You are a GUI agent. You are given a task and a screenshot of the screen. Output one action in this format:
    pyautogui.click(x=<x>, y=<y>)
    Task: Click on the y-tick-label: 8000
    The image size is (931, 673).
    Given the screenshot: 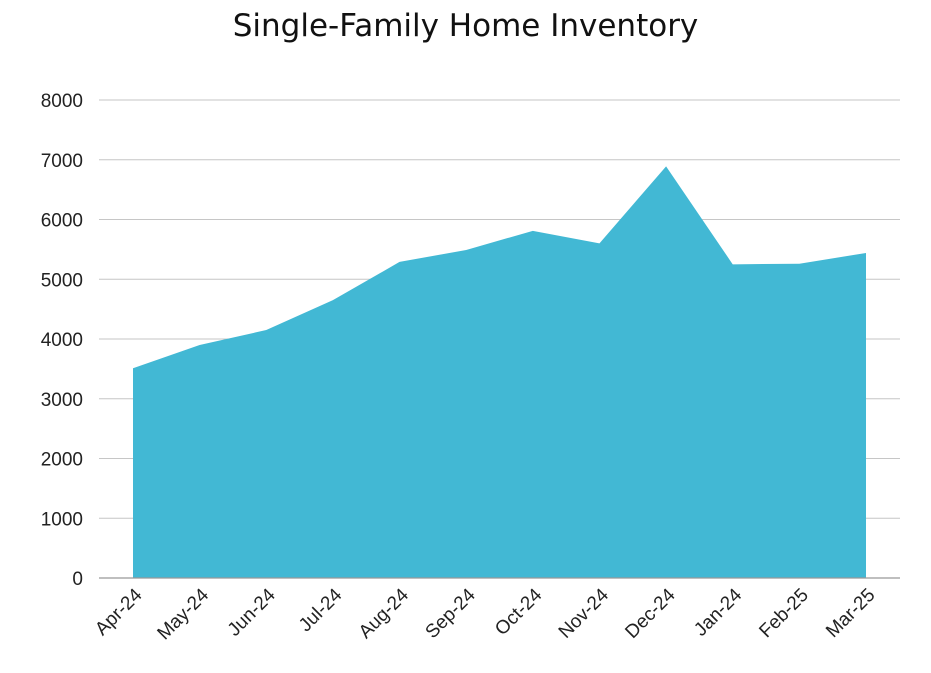 What is the action you would take?
    pyautogui.click(x=62, y=101)
    